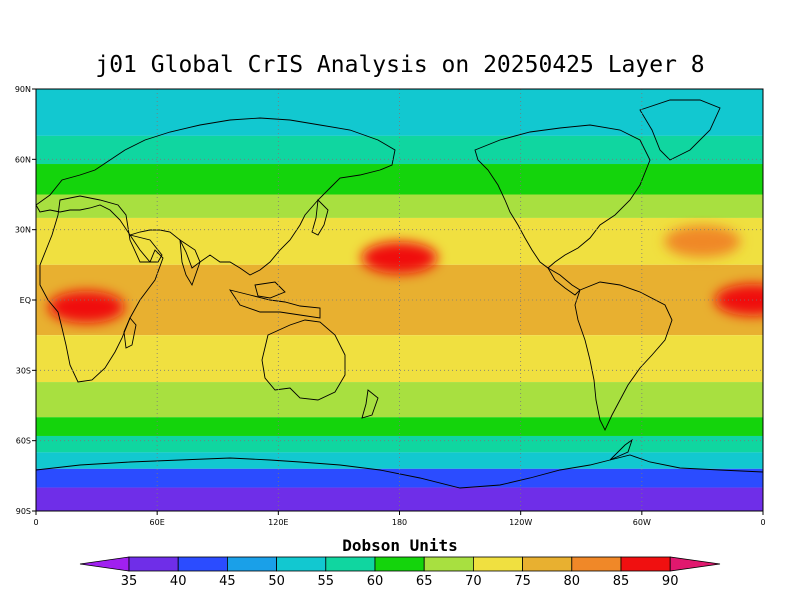  What do you see at coordinates (23, 441) in the screenshot?
I see `lat-tick-label: 60S` at bounding box center [23, 441].